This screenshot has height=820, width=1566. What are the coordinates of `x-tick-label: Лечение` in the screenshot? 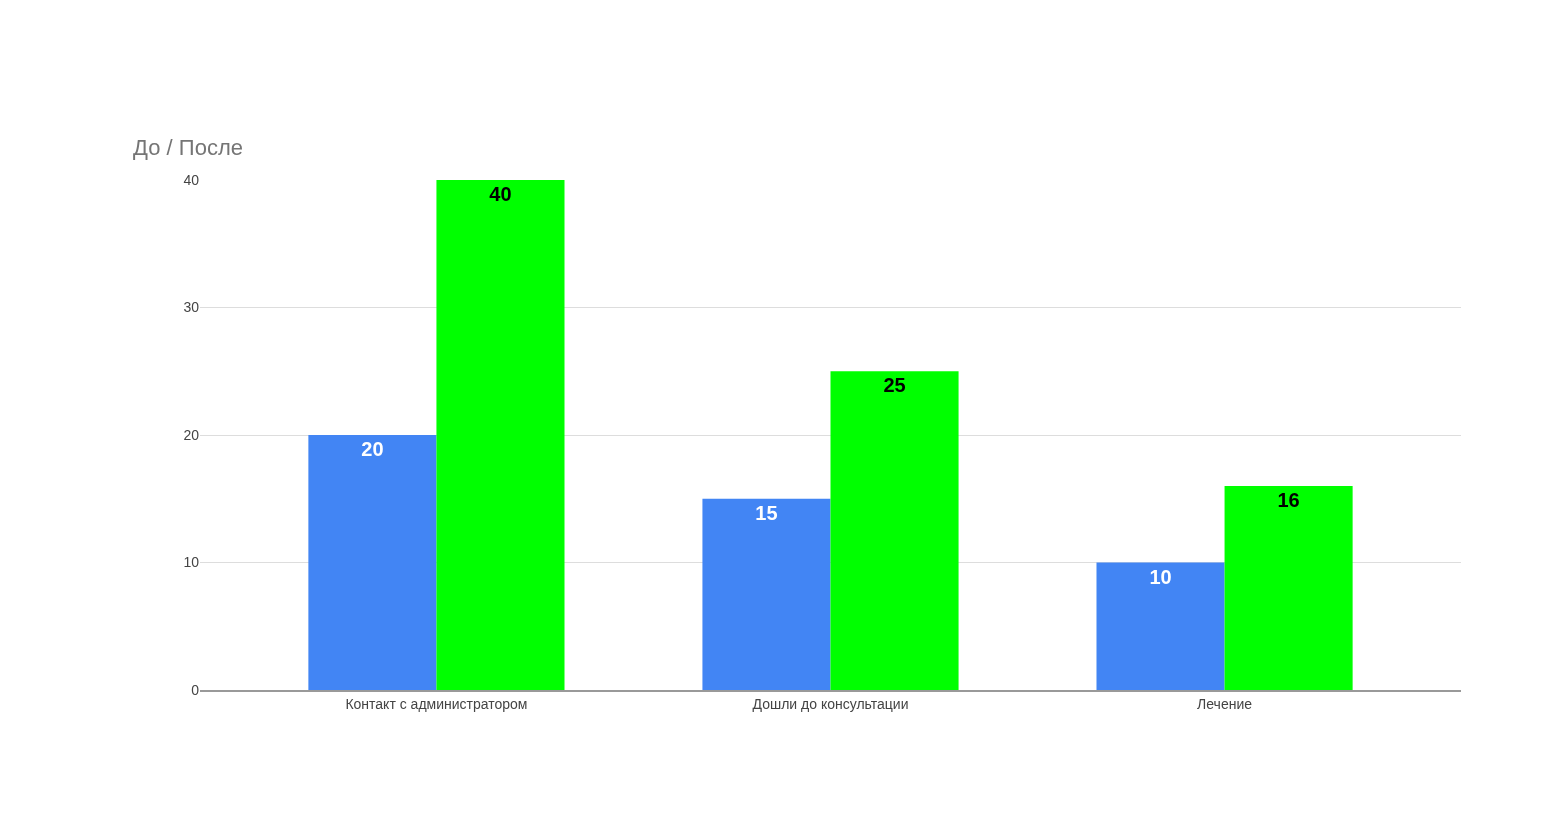 It's located at (1225, 703).